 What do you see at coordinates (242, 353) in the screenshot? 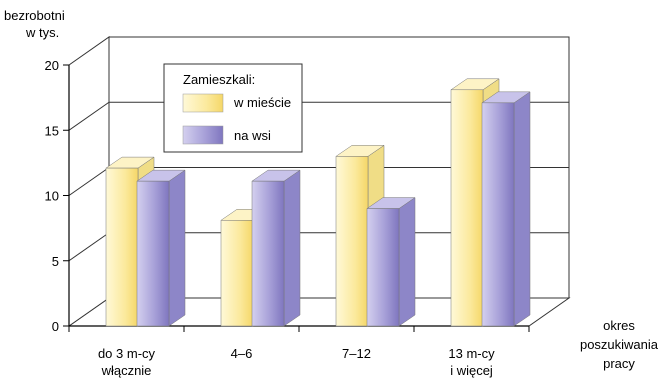
I see `x-tick-label: 4–6` at bounding box center [242, 353].